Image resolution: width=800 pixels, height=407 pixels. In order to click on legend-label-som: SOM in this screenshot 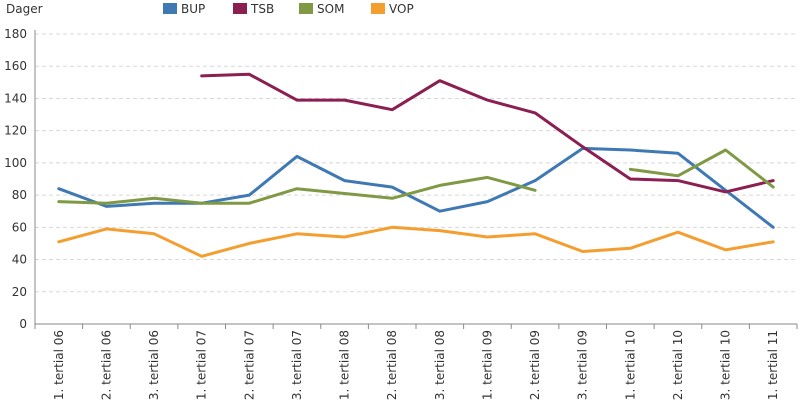, I will do `click(330, 9)`.